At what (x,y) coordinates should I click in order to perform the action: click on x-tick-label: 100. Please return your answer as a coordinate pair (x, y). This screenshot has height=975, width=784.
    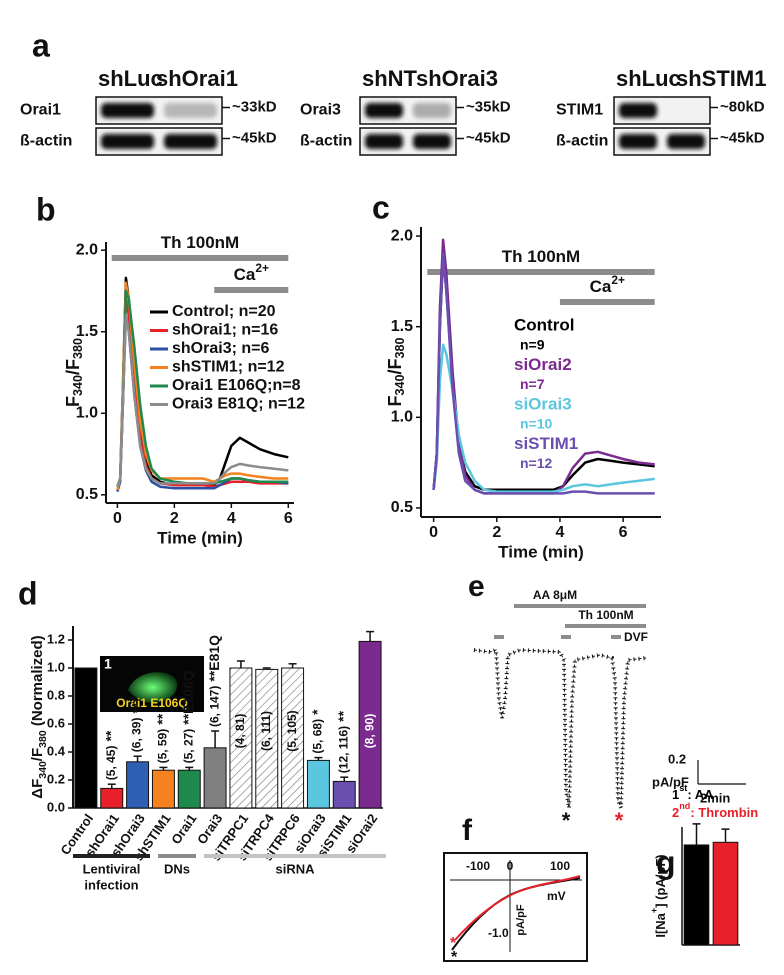
    Looking at the image, I should click on (560, 866).